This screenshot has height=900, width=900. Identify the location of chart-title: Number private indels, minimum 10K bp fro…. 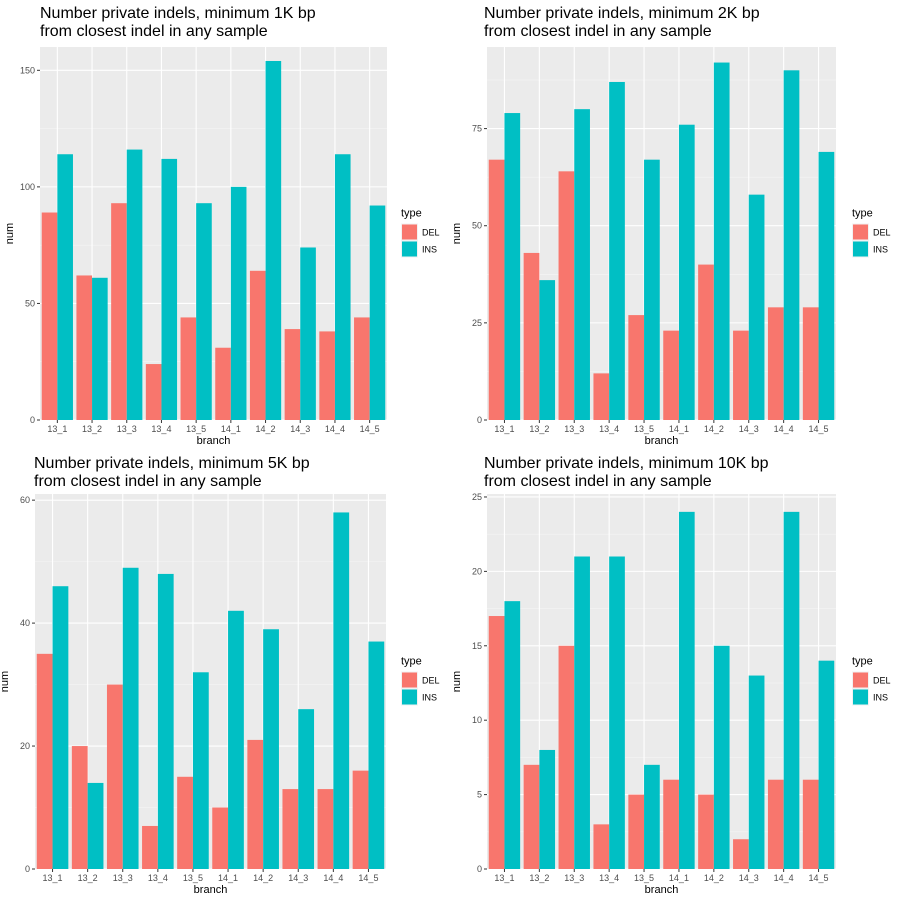
(626, 472).